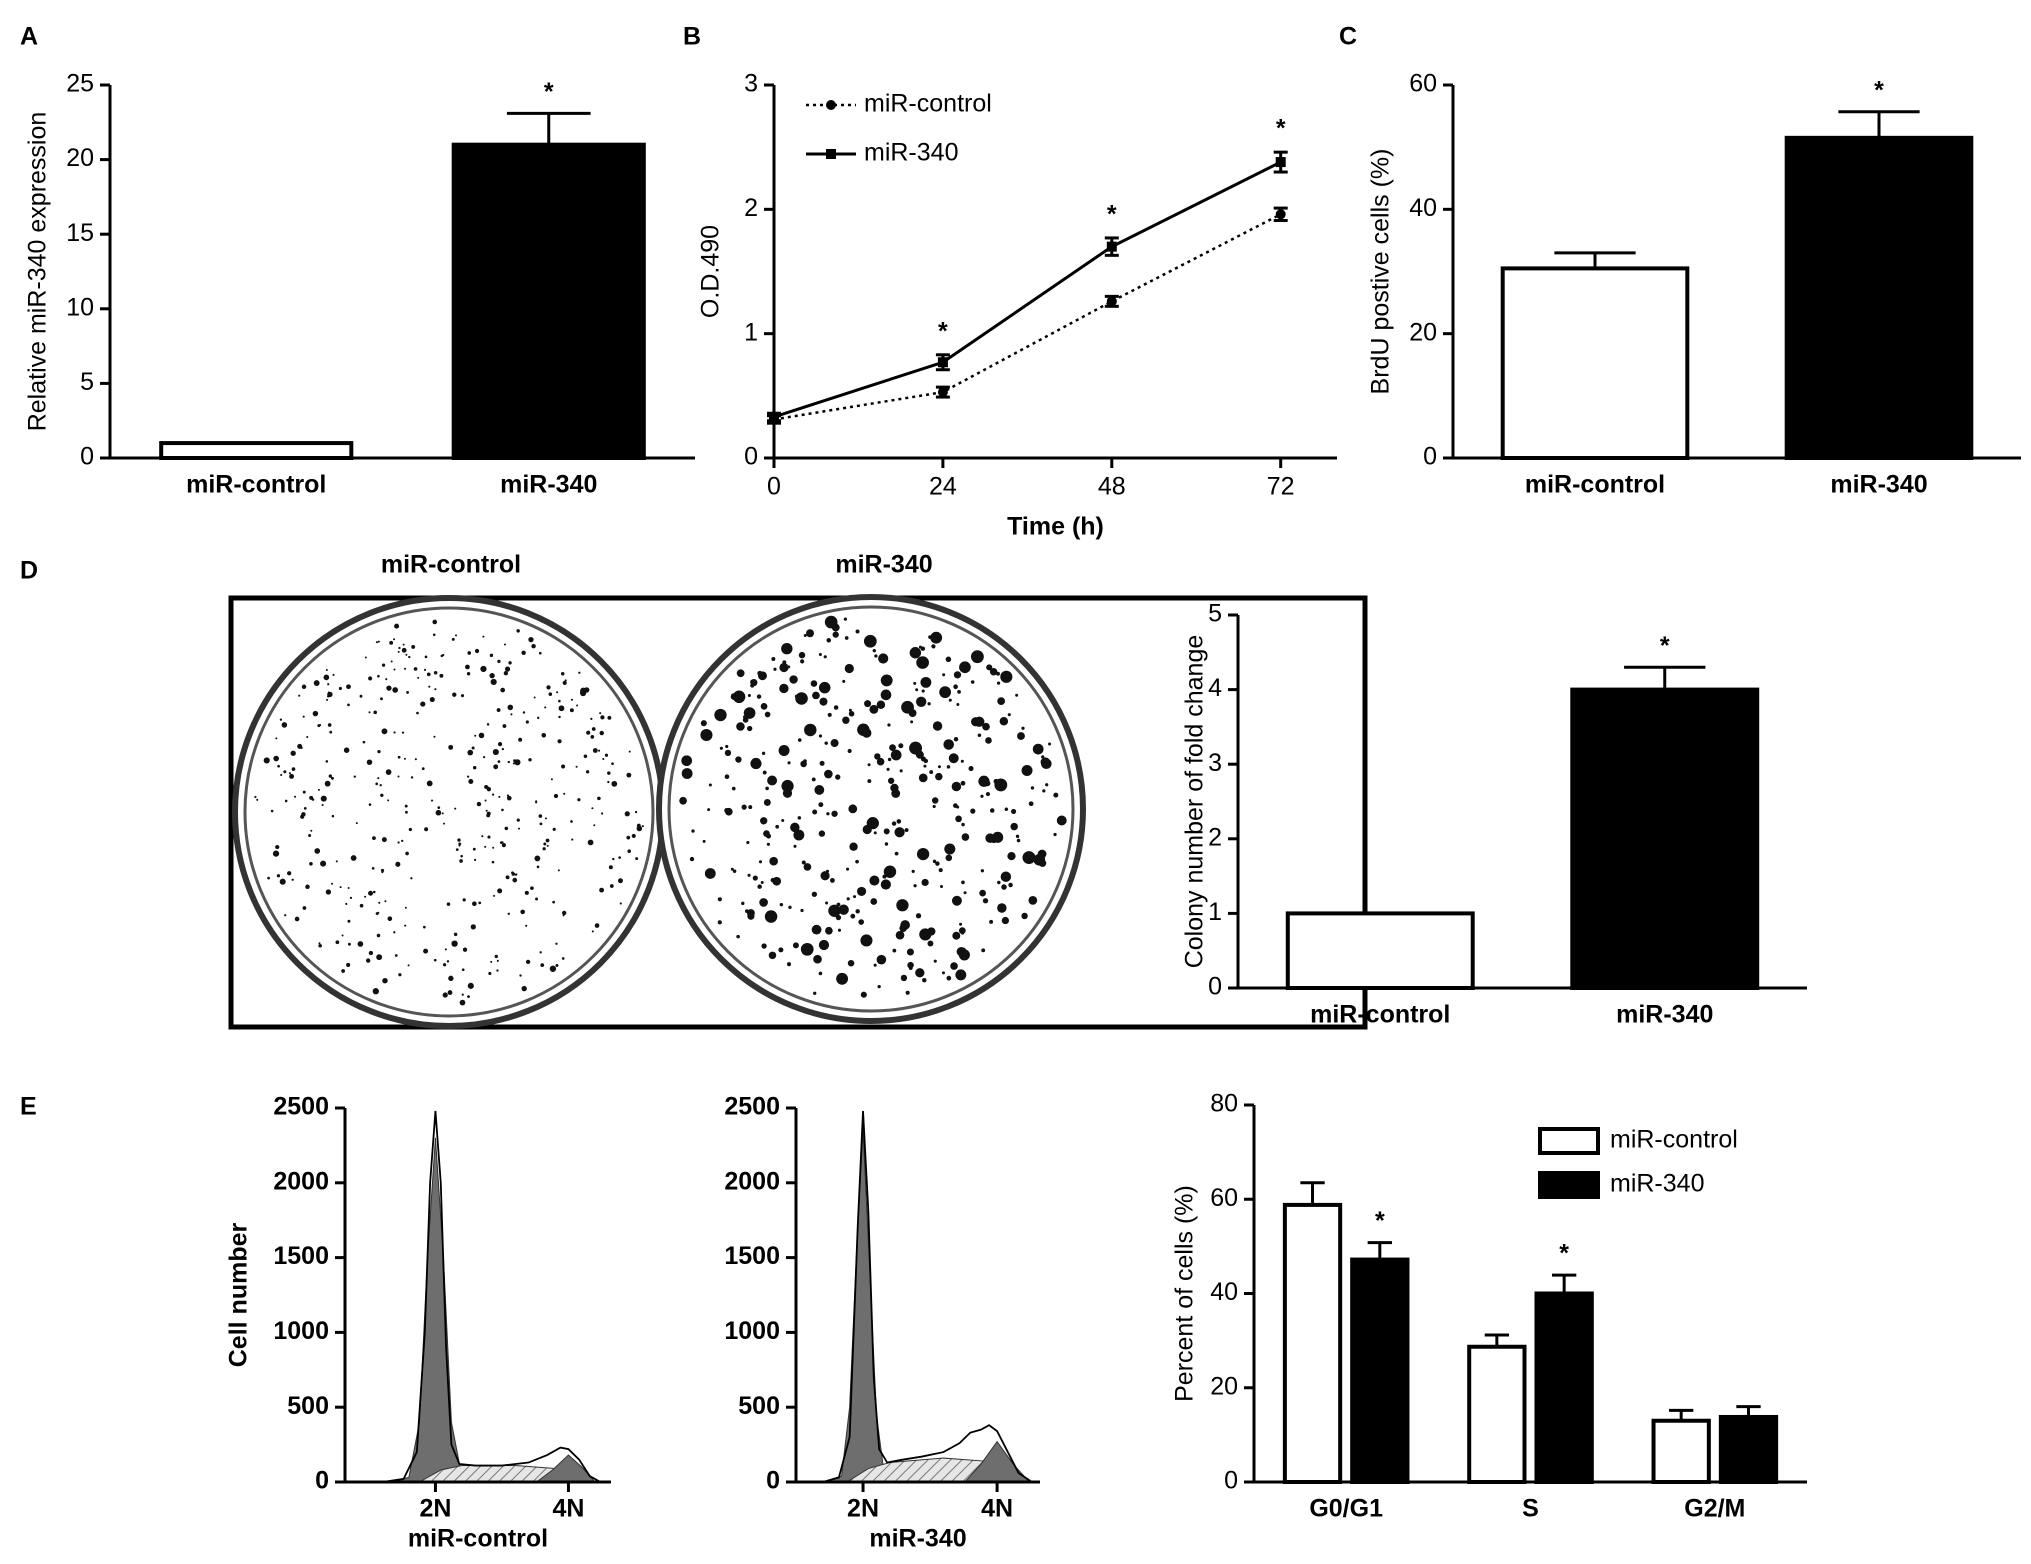 The image size is (2031, 1564). Describe the element at coordinates (751, 208) in the screenshot. I see `y-tick-label: 2` at that location.